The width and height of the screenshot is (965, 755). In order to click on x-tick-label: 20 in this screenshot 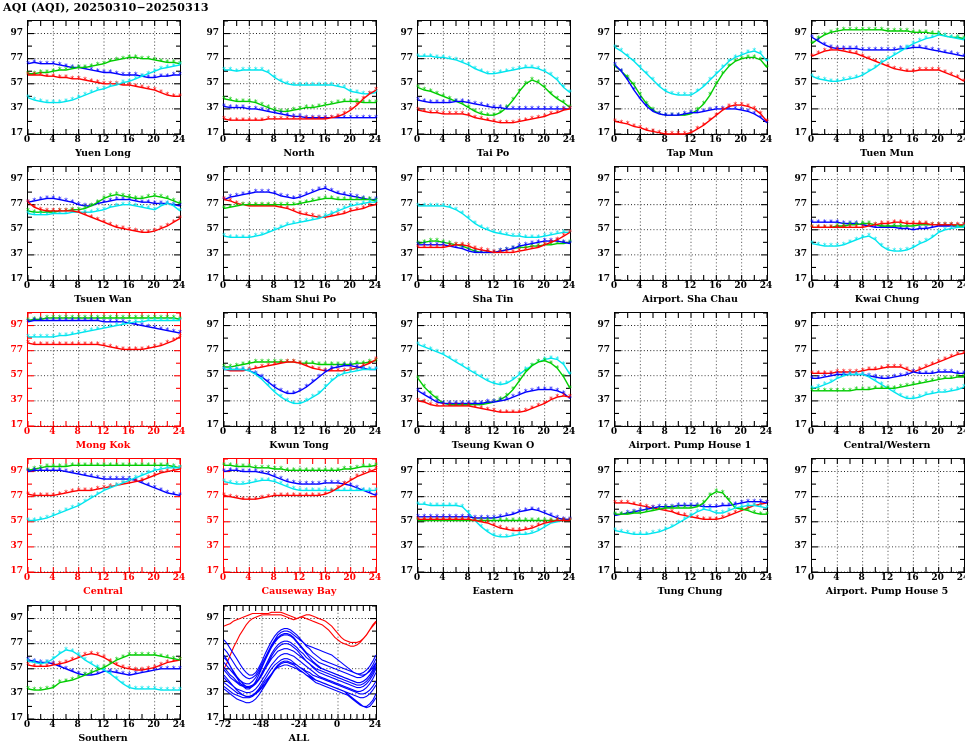, I will do `click(349, 432)`.